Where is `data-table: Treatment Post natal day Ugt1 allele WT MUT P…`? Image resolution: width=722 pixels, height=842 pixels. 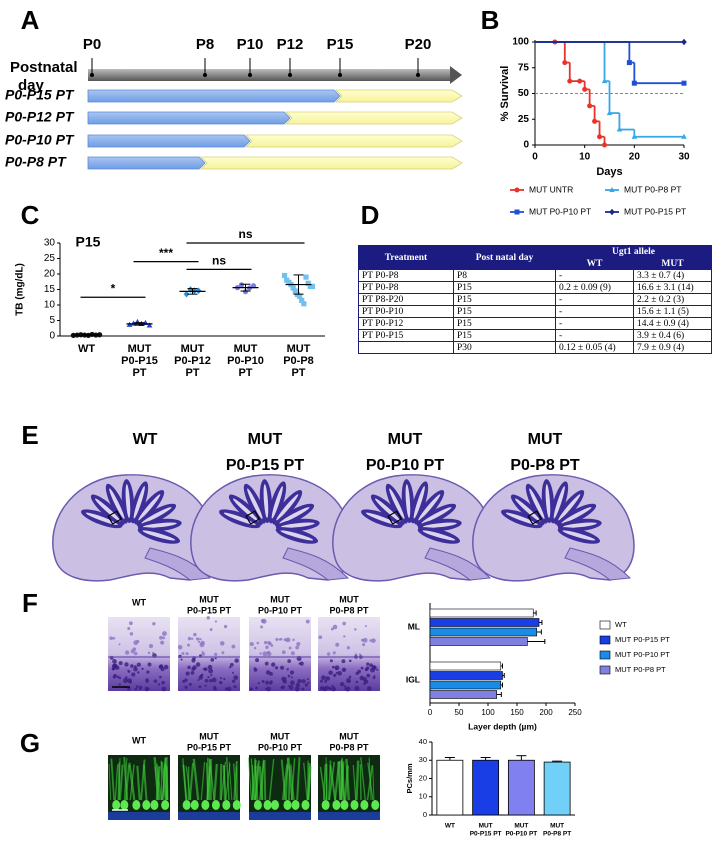 data-table: Treatment Post natal day Ugt1 allele WT MUT P… is located at coordinates (535, 299).